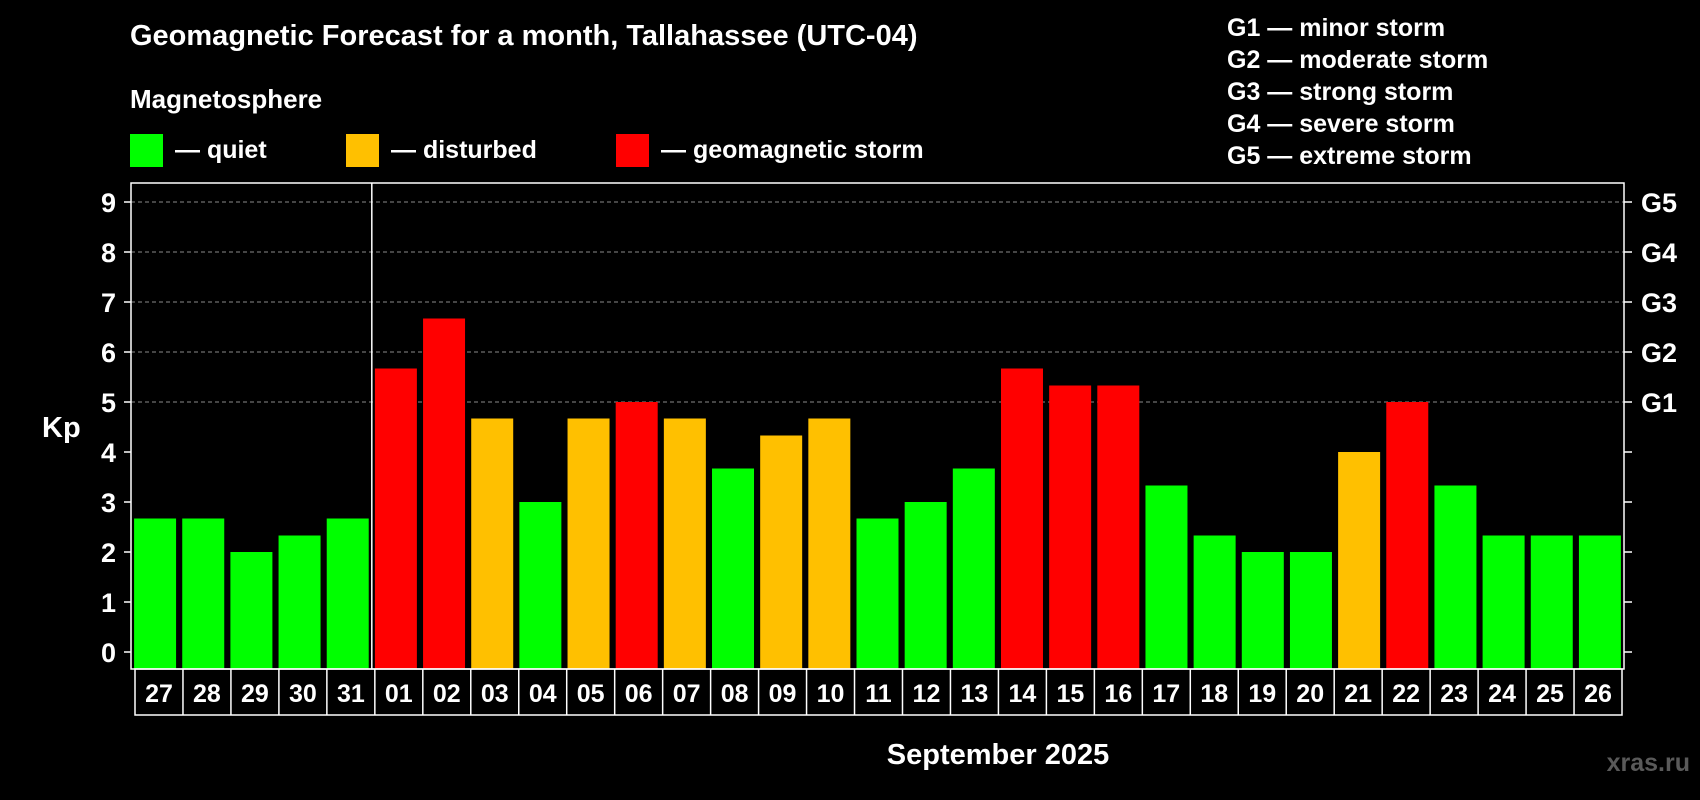 Image resolution: width=1700 pixels, height=800 pixels. Describe the element at coordinates (1340, 92) in the screenshot. I see `g-scale-g3: G3 — strong storm` at that location.